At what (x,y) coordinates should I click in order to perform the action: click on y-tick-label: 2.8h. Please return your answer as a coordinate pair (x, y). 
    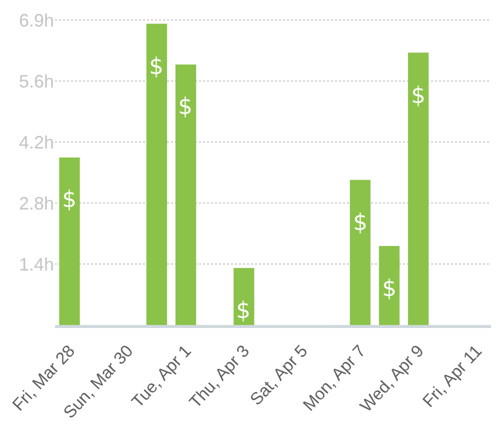
    Looking at the image, I should click on (36, 203).